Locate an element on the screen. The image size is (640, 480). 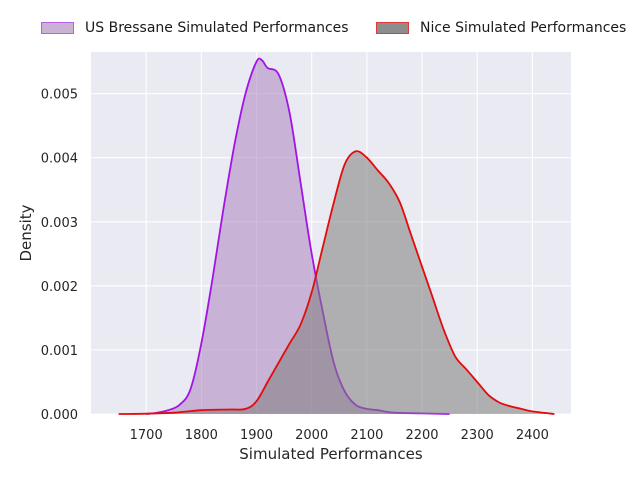
y-tick-label: 0.004 is located at coordinates (59, 159).